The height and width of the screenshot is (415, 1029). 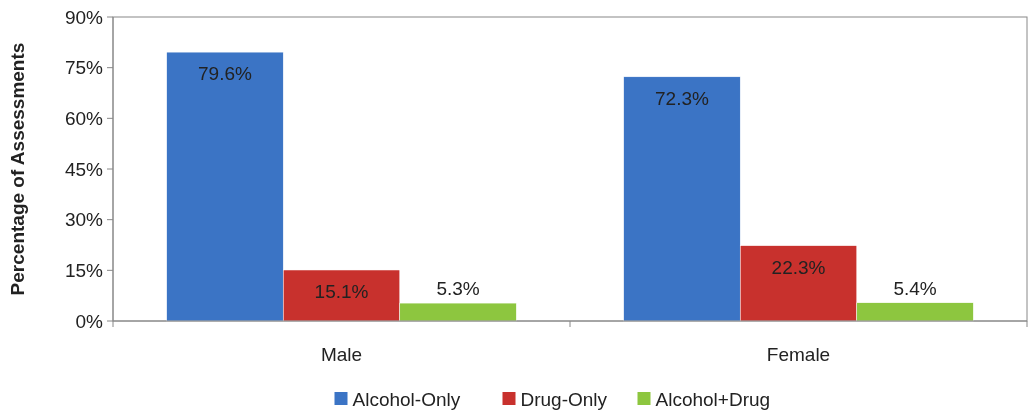 I want to click on data-label: 15.1%, so click(x=341, y=291).